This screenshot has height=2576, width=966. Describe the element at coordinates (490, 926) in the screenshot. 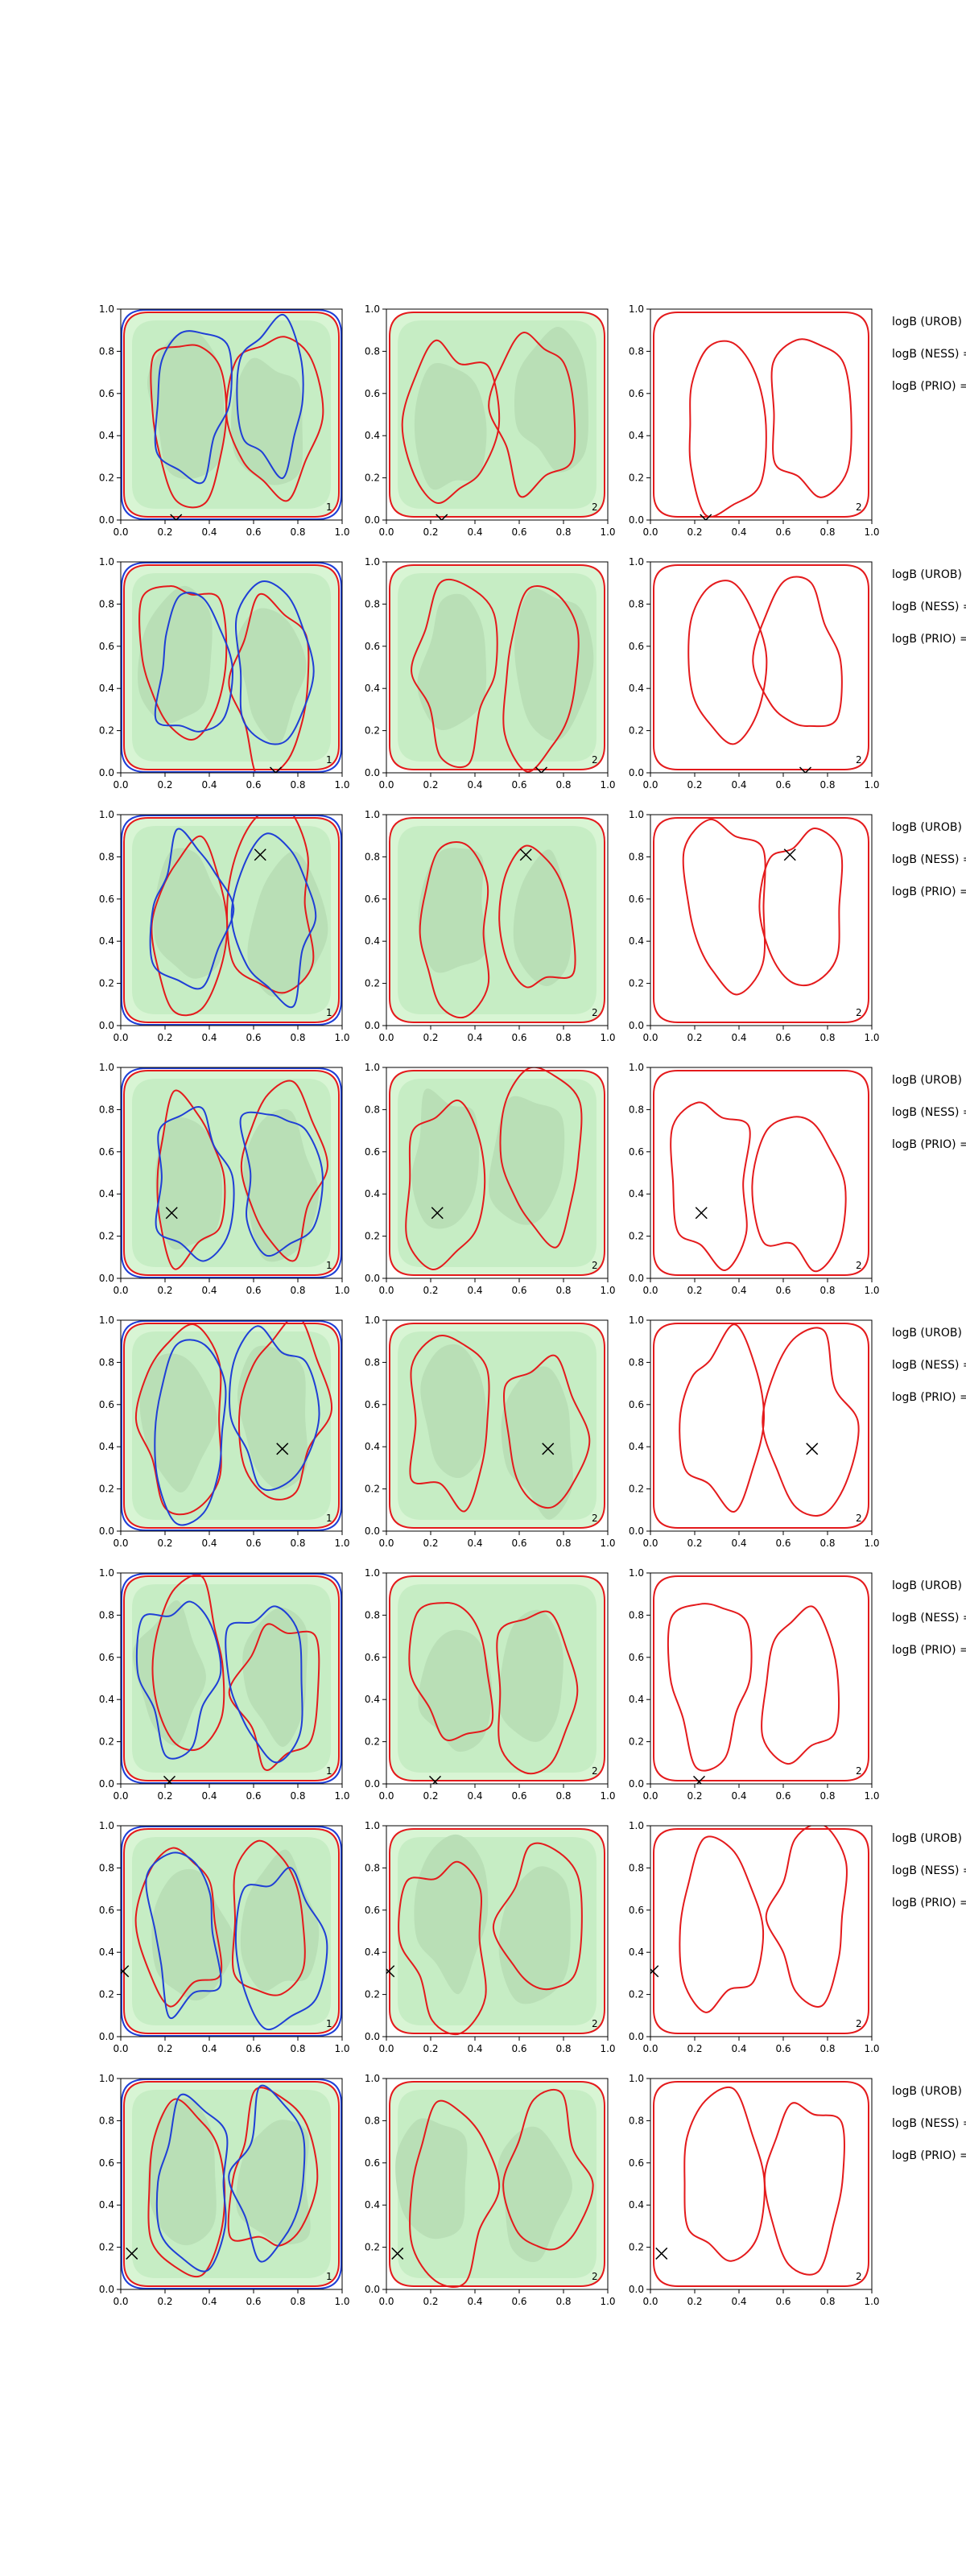

I see `panel-r3-c2: 2 0.0 0.2 0.4 0.6 0.8 1.0 0.0 0.2 0.4 0.6 0.8 1.0` at that location.